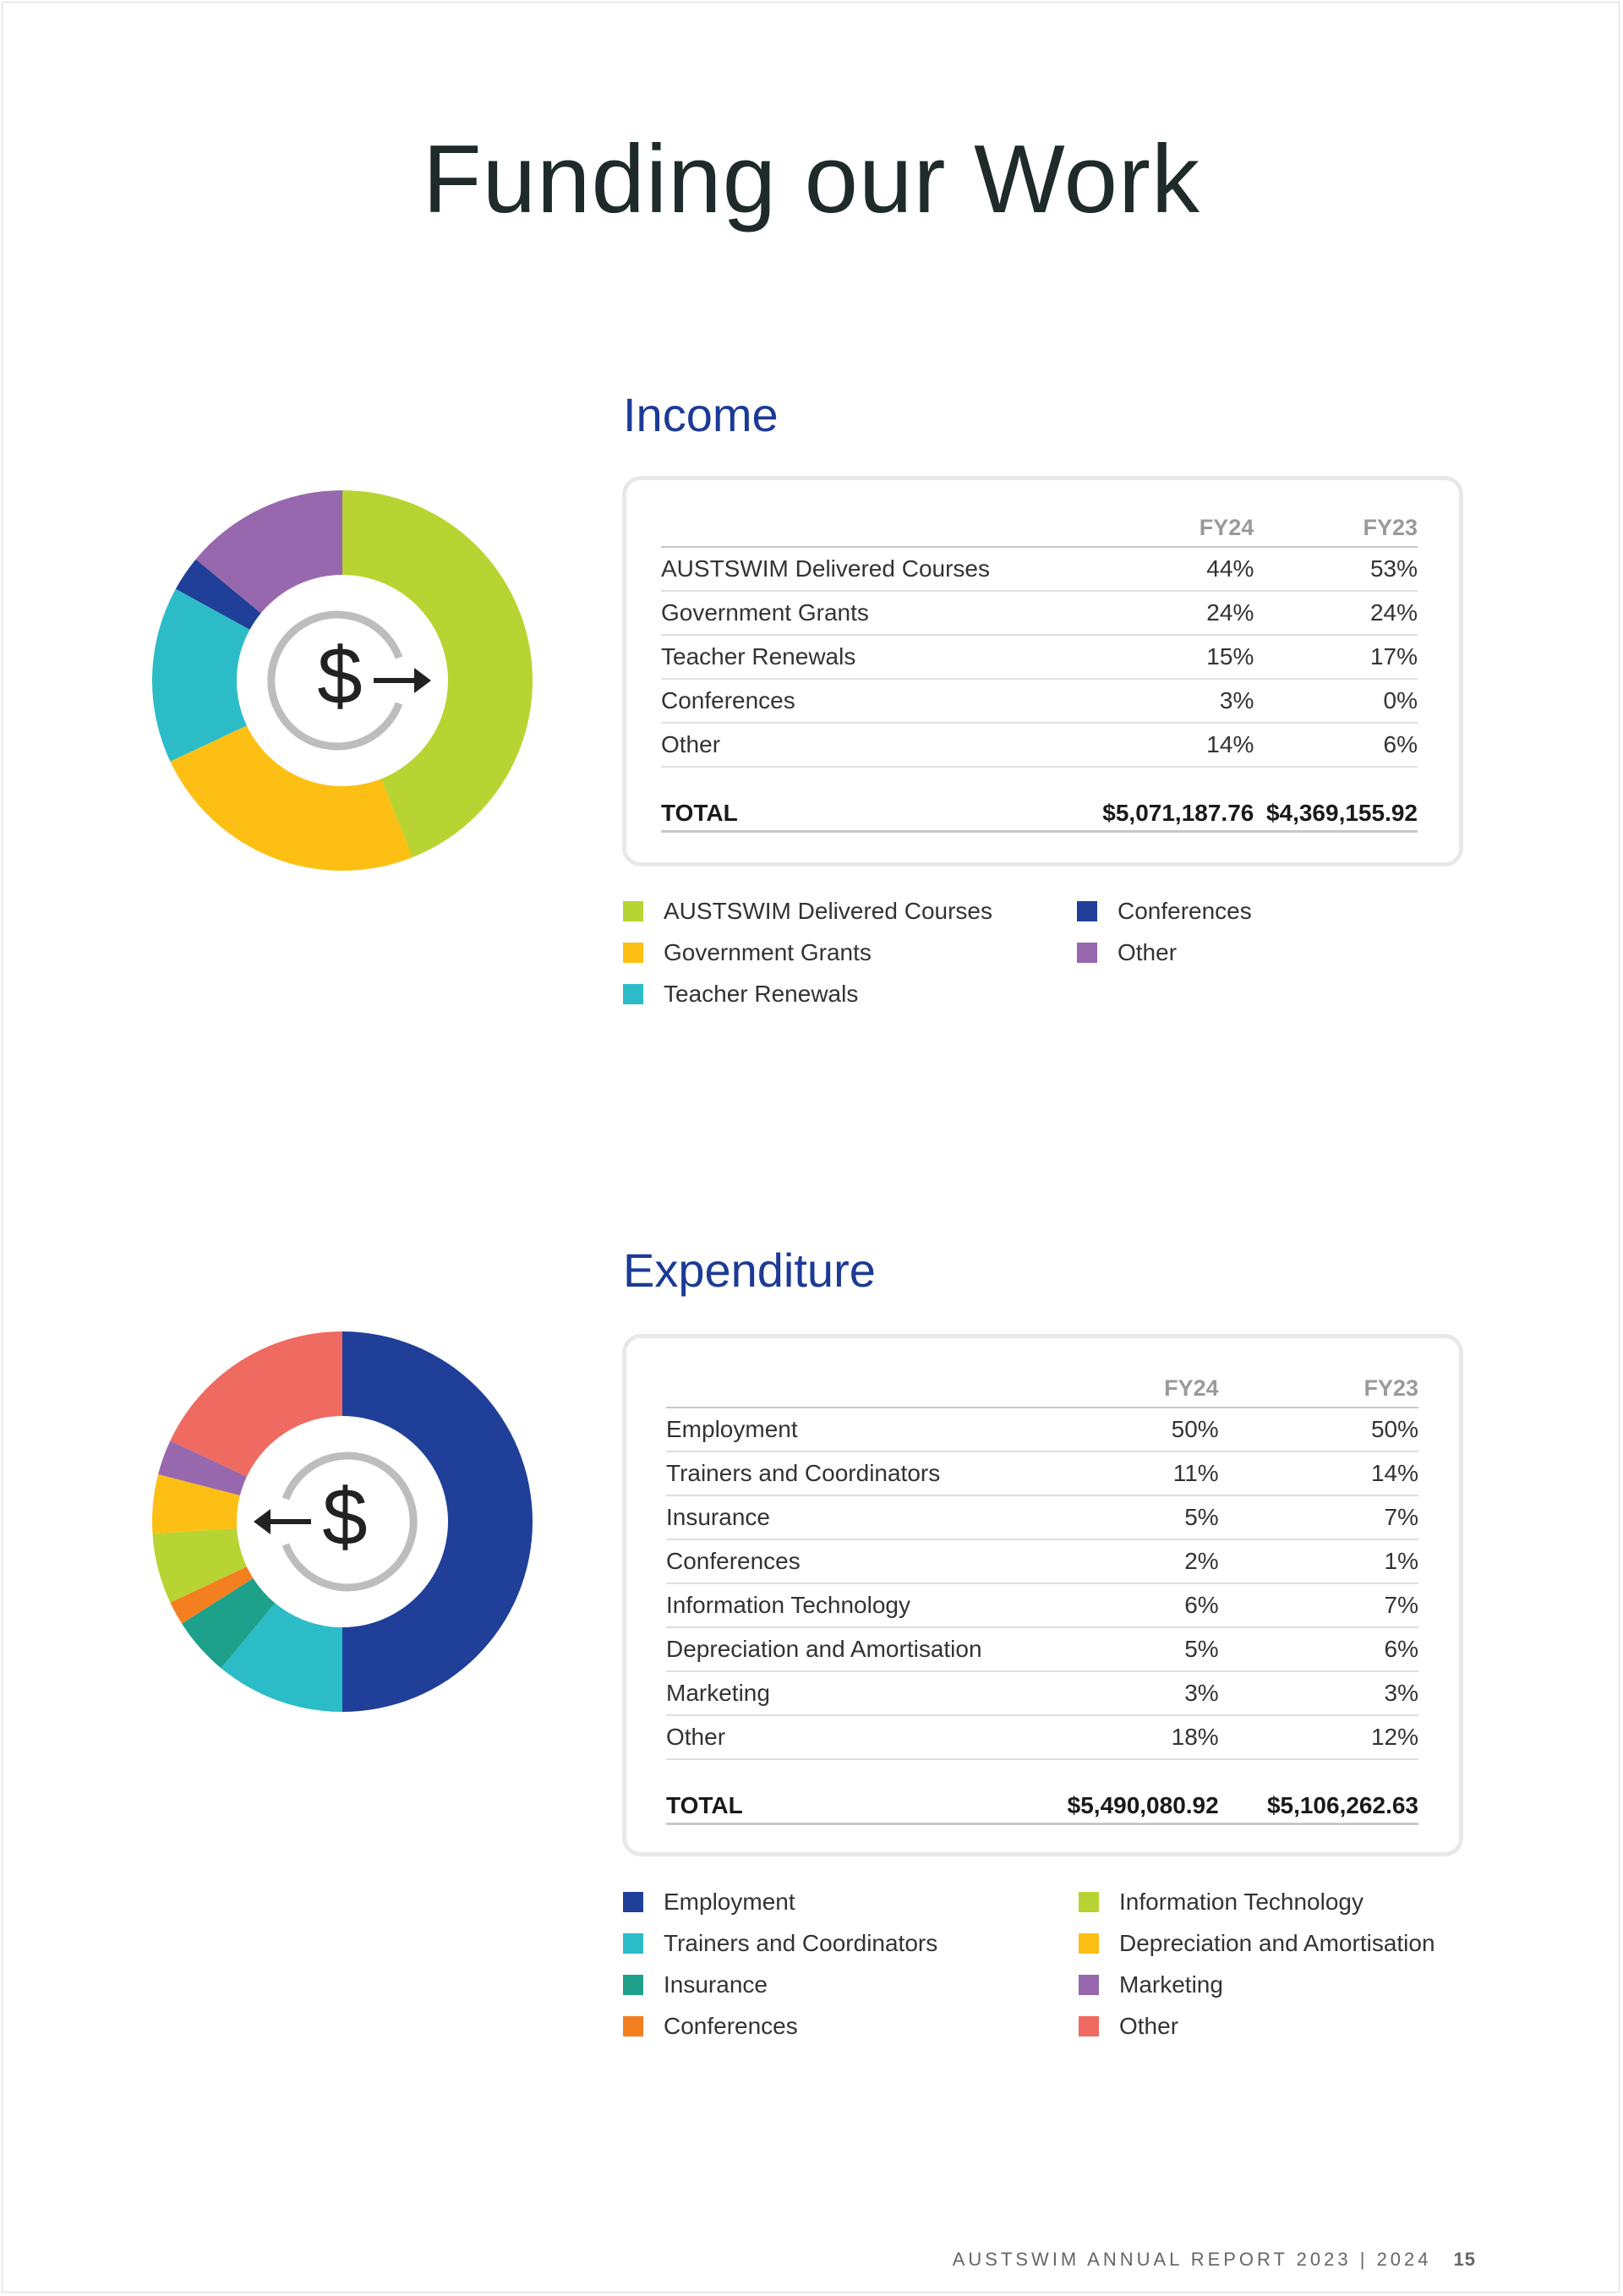 The height and width of the screenshot is (2296, 1623). What do you see at coordinates (256, 1404) in the screenshot?
I see `expenditure-slice-other` at bounding box center [256, 1404].